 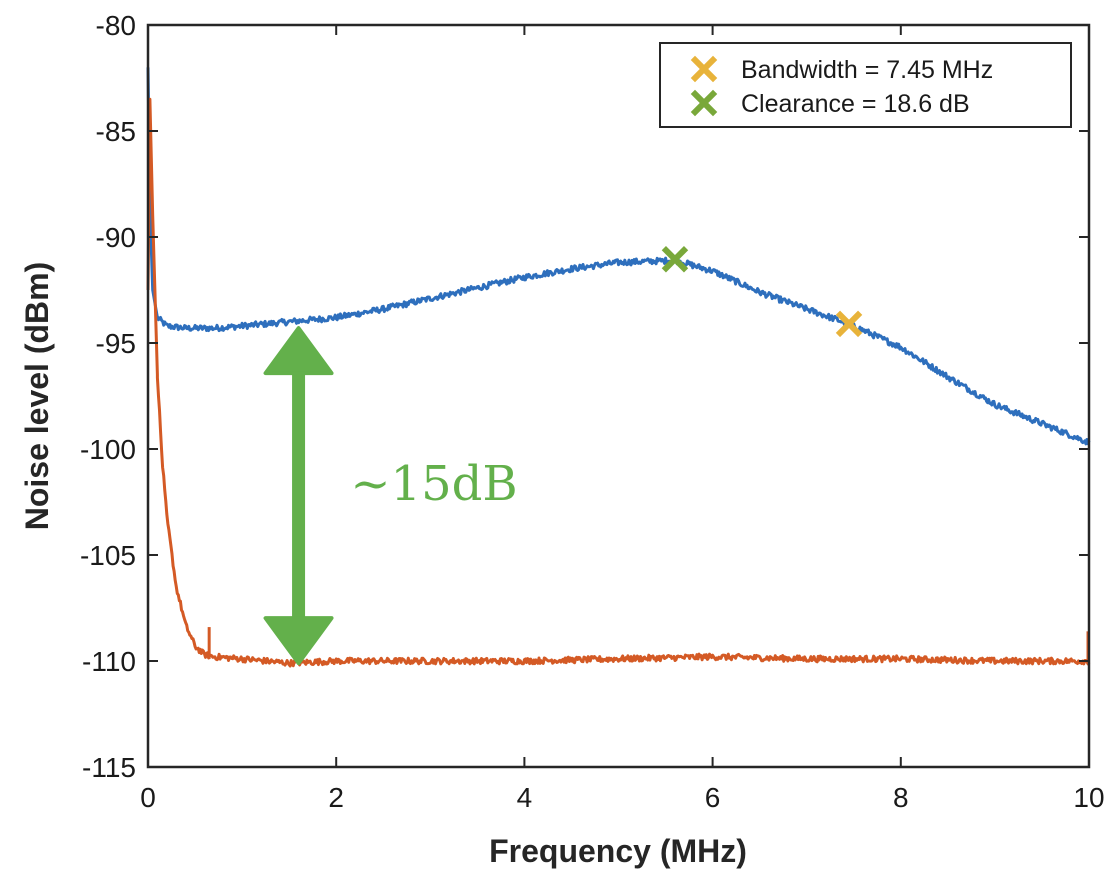 I want to click on y-tick-label: -85, so click(x=116, y=131).